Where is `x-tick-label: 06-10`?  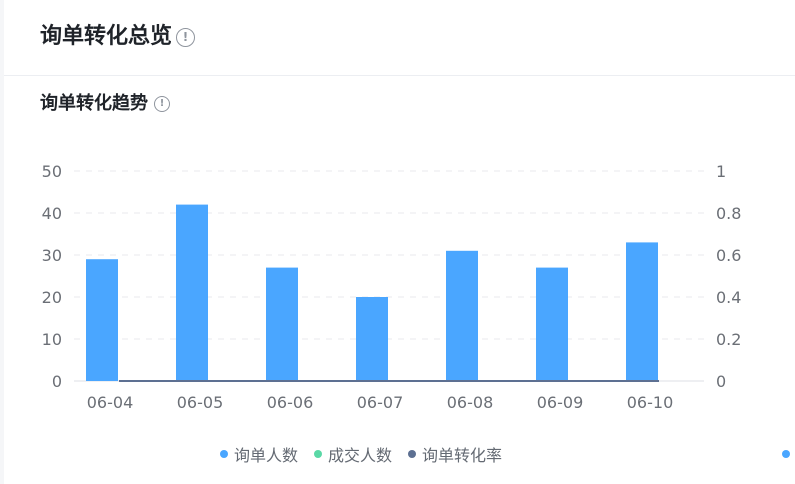 x-tick-label: 06-10 is located at coordinates (650, 402).